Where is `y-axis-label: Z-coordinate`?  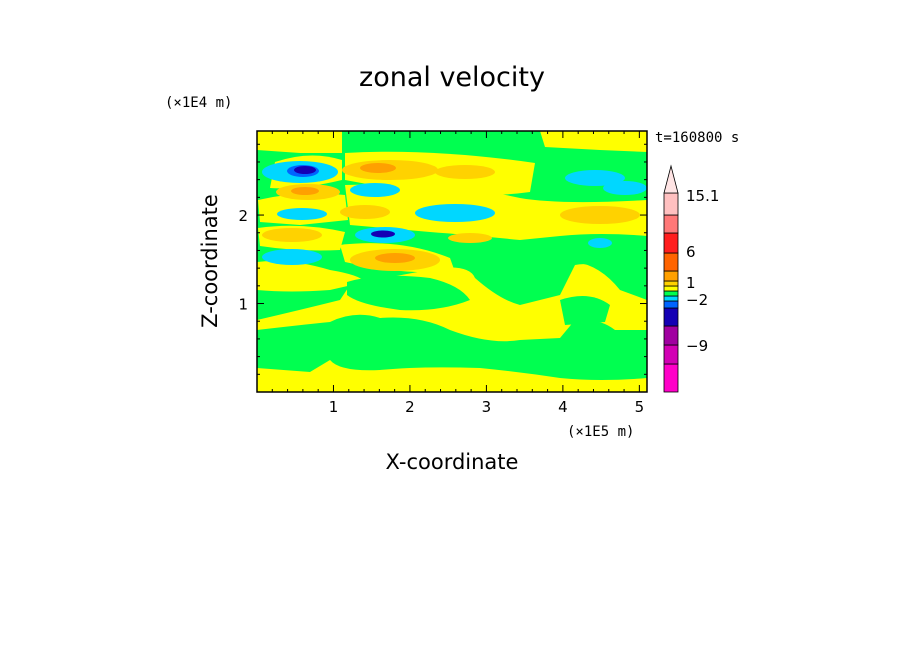 y-axis-label: Z-coordinate is located at coordinates (210, 261).